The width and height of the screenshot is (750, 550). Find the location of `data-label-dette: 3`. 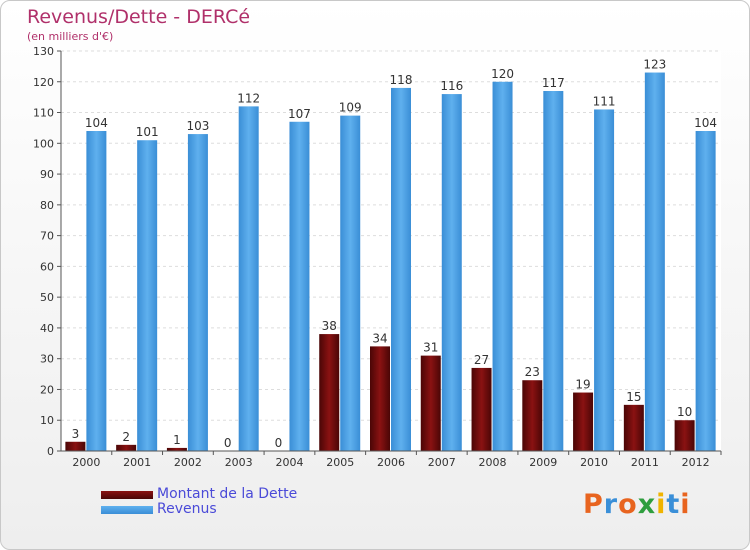

data-label-dette: 3 is located at coordinates (76, 434).